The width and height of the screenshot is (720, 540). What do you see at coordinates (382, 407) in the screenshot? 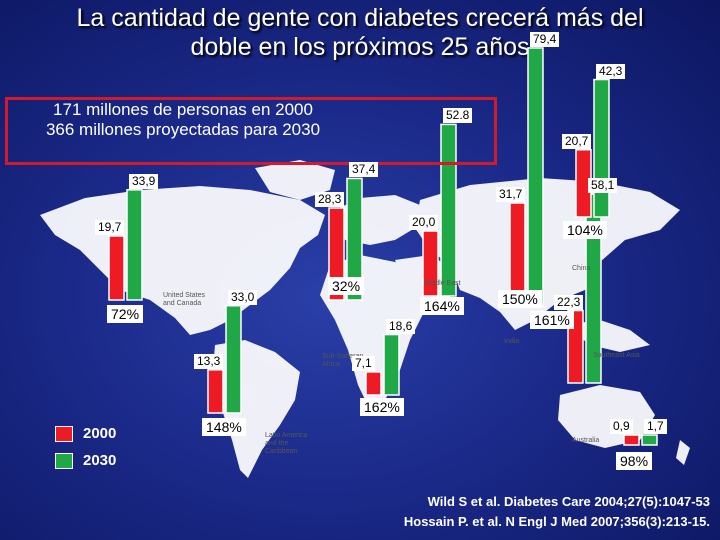
I see `change-label: 162%` at bounding box center [382, 407].